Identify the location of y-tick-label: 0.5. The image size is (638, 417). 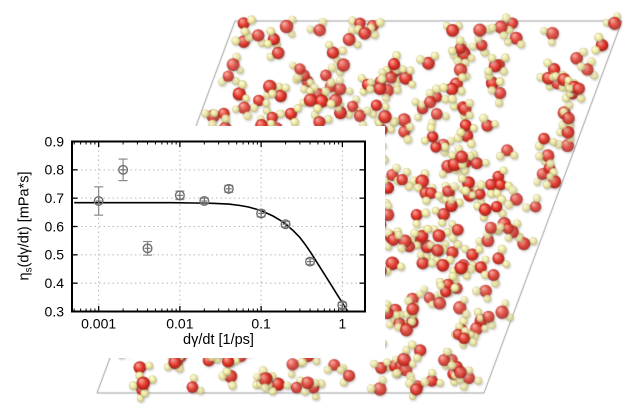
(55, 255).